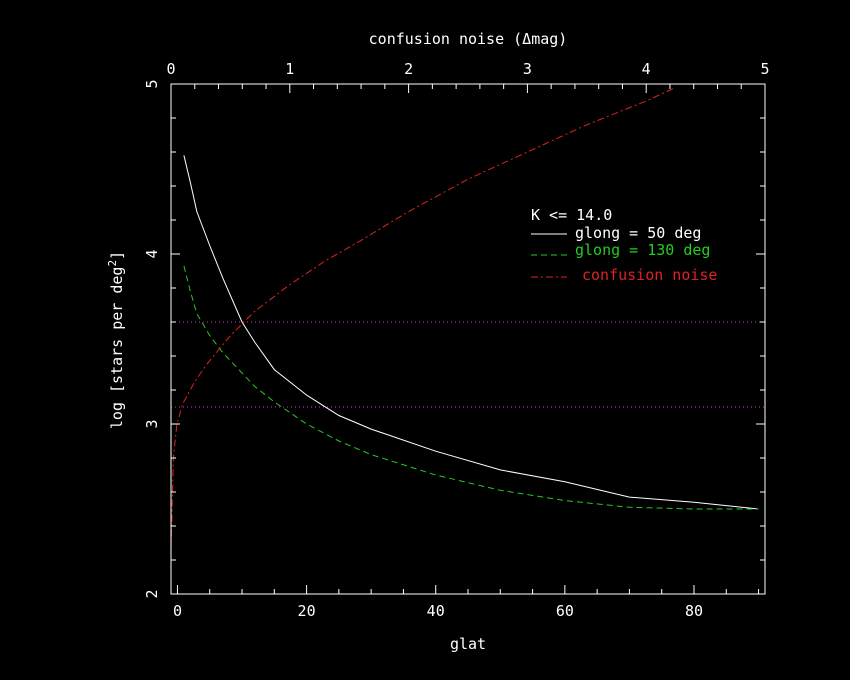 The width and height of the screenshot is (850, 680). I want to click on y-axis-label-main: log [stars per deg, so click(117, 348).